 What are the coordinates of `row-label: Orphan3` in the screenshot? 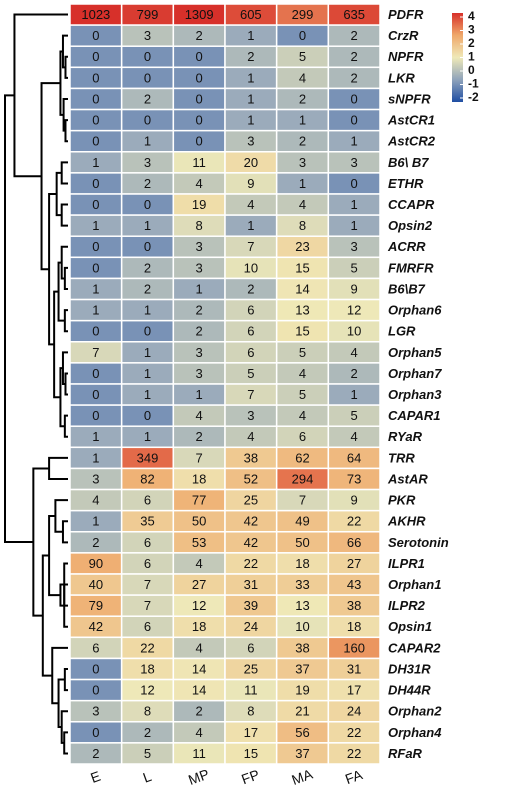 It's located at (415, 394).